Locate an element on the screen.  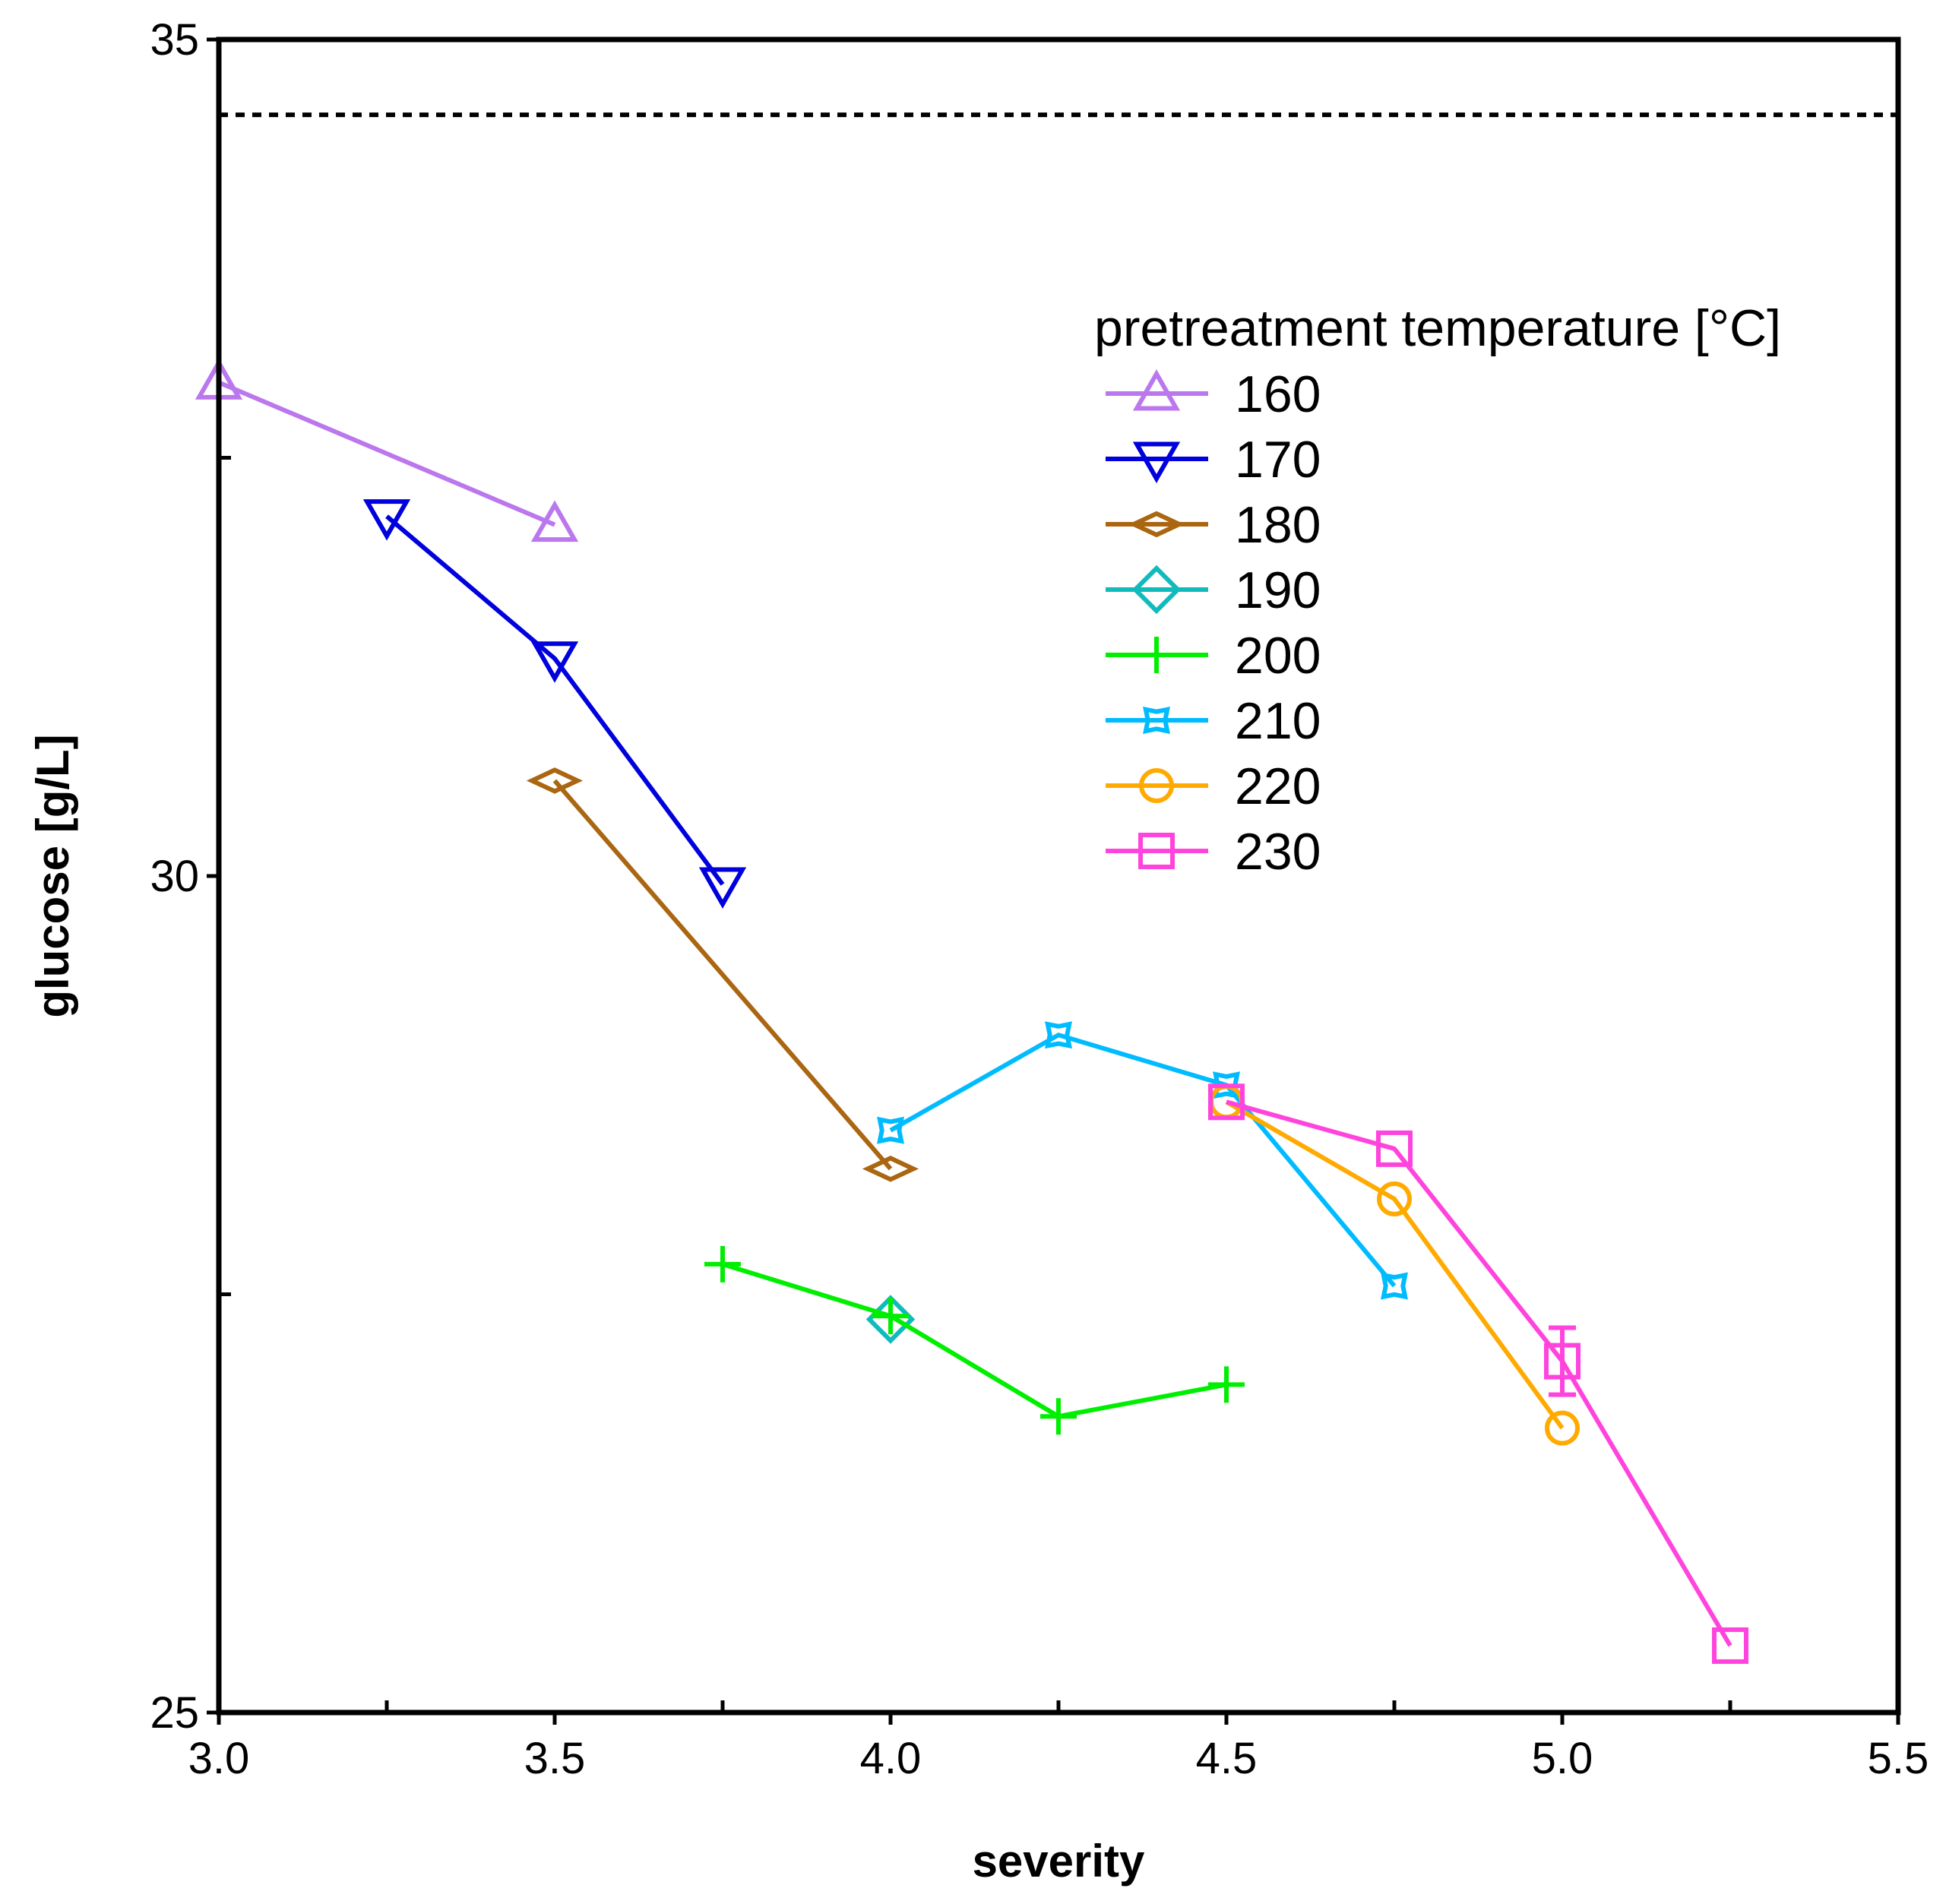
series-210-line is located at coordinates (1143, 1160).